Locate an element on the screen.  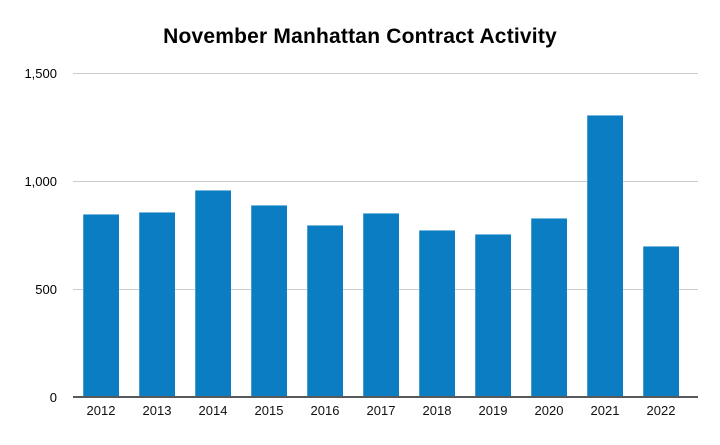
x-axis-tick-label: 2017 is located at coordinates (381, 410).